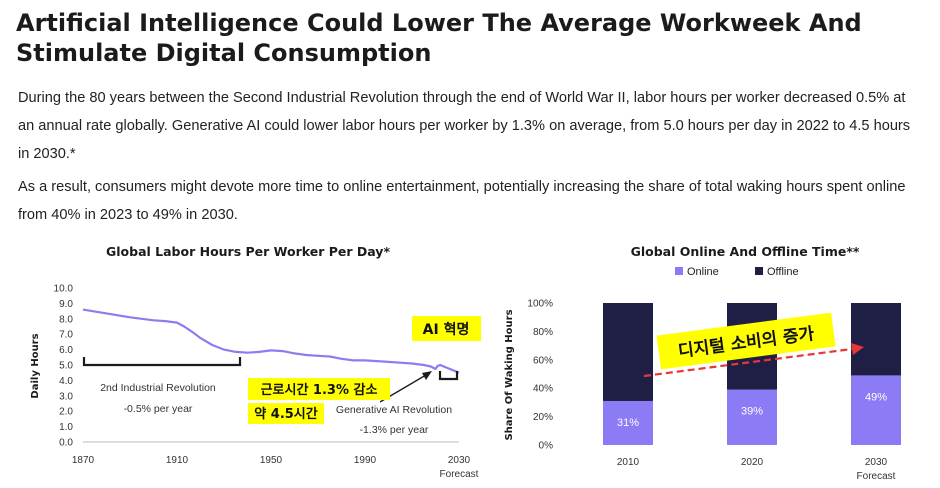 This screenshot has height=488, width=940. Describe the element at coordinates (703, 272) in the screenshot. I see `legend-online-label: Online` at that location.